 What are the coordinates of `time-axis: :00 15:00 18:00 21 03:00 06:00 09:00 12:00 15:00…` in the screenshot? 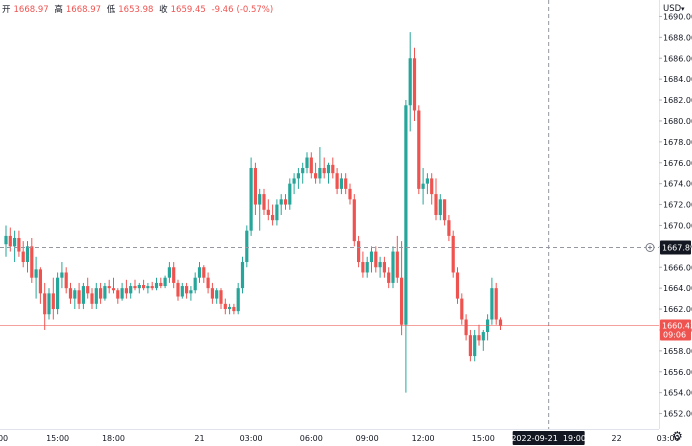 It's located at (346, 438).